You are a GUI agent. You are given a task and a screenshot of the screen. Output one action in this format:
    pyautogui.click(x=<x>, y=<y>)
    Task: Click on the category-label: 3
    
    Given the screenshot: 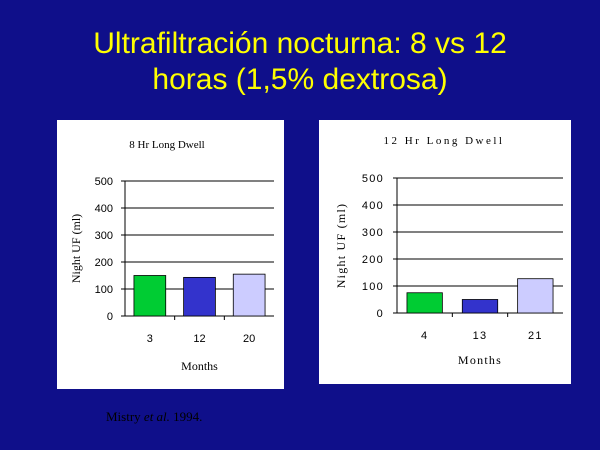 What is the action you would take?
    pyautogui.click(x=150, y=339)
    